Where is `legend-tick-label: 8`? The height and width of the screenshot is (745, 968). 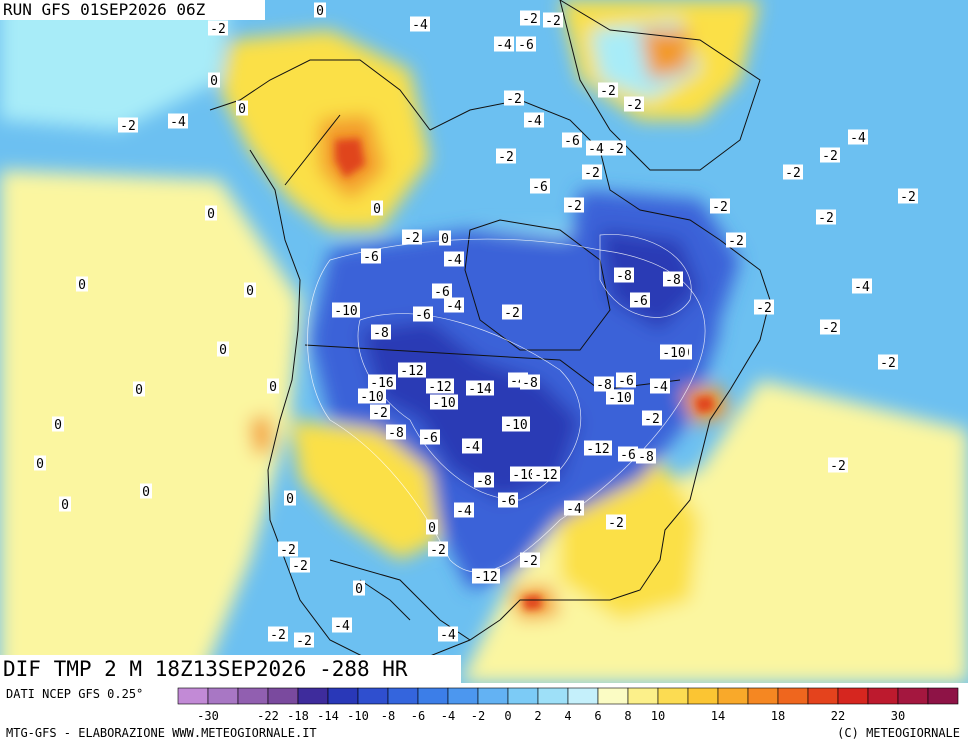 legend-tick-label: 8 is located at coordinates (627, 716).